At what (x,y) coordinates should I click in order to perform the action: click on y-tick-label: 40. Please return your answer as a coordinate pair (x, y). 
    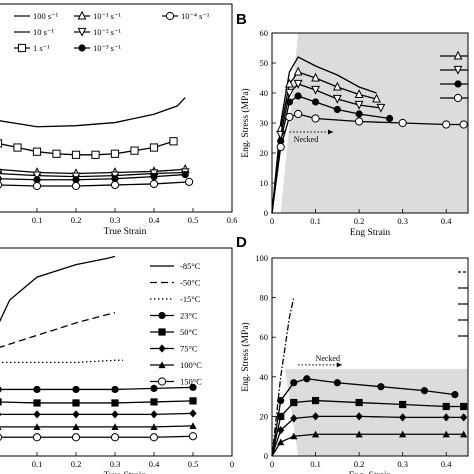
    Looking at the image, I should click on (264, 93).